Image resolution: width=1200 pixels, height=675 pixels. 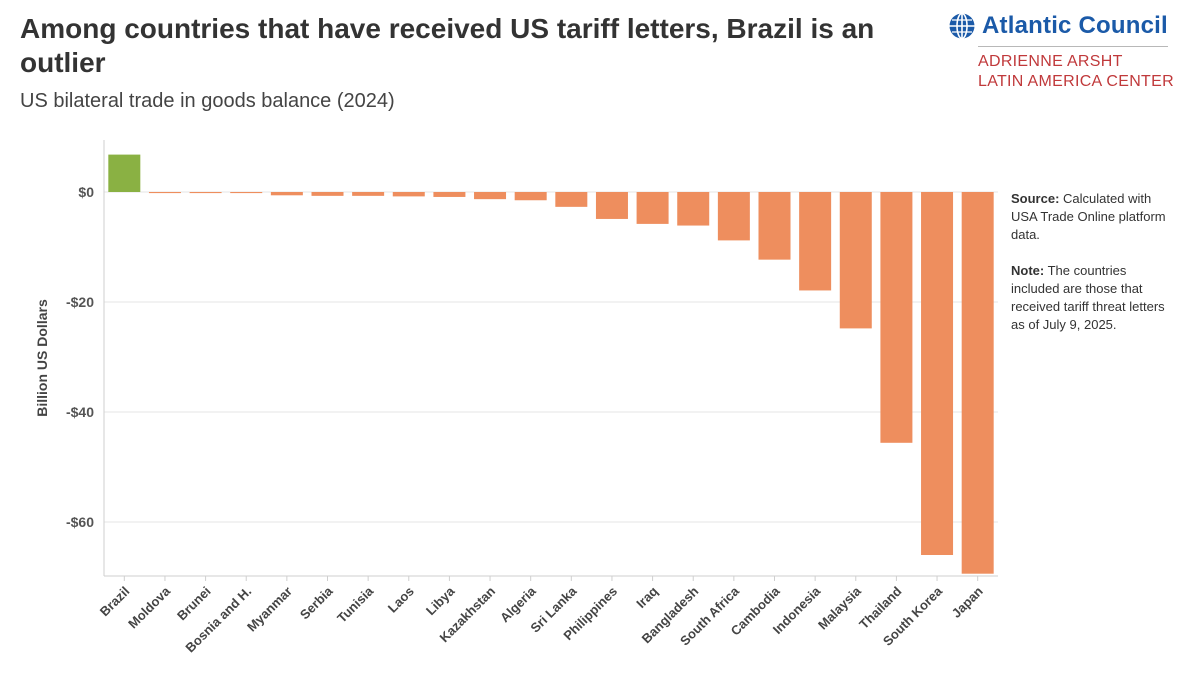 I want to click on x-tick-label: Myanmar, so click(x=269, y=609).